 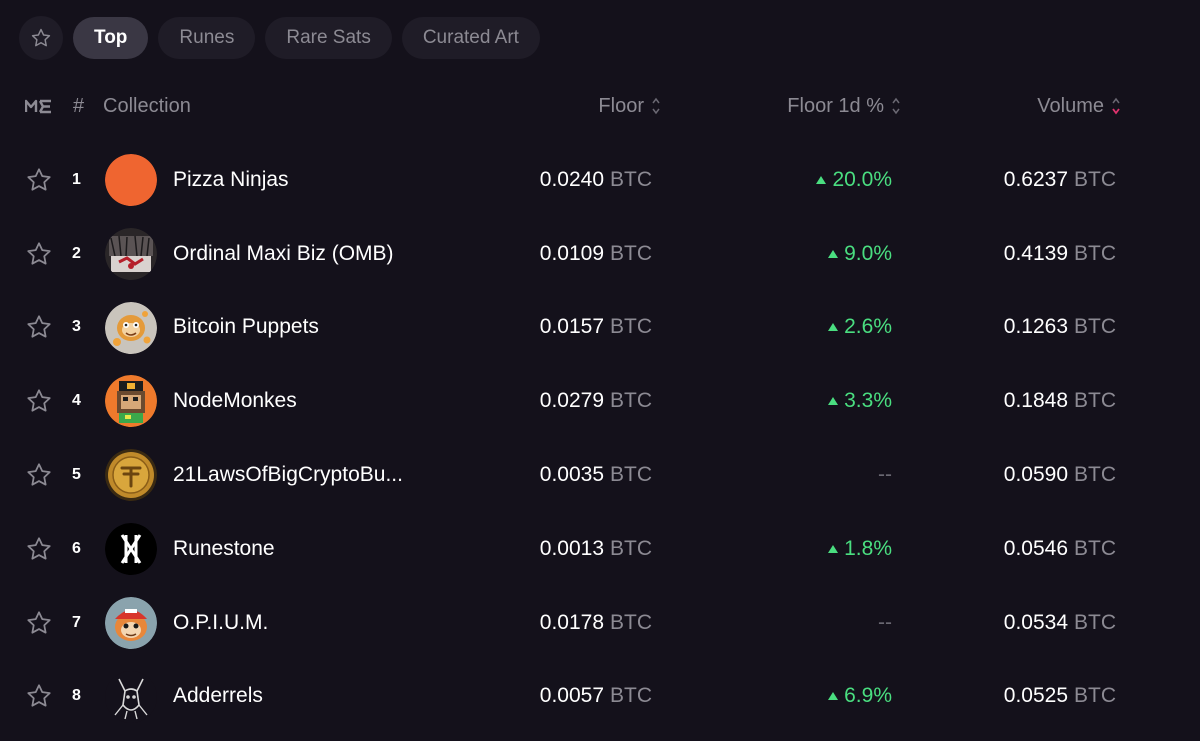 I want to click on change-value: --, so click(x=885, y=622).